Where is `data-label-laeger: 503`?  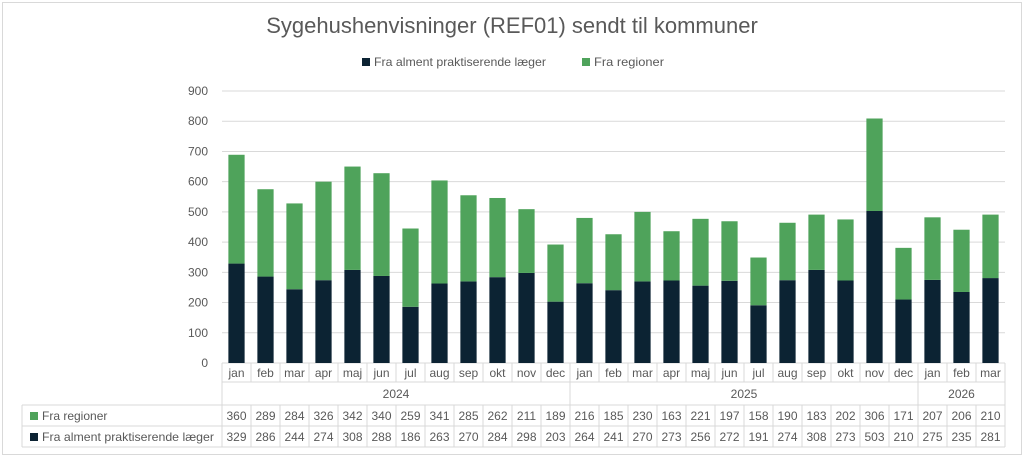
data-label-laeger: 503 is located at coordinates (874, 437).